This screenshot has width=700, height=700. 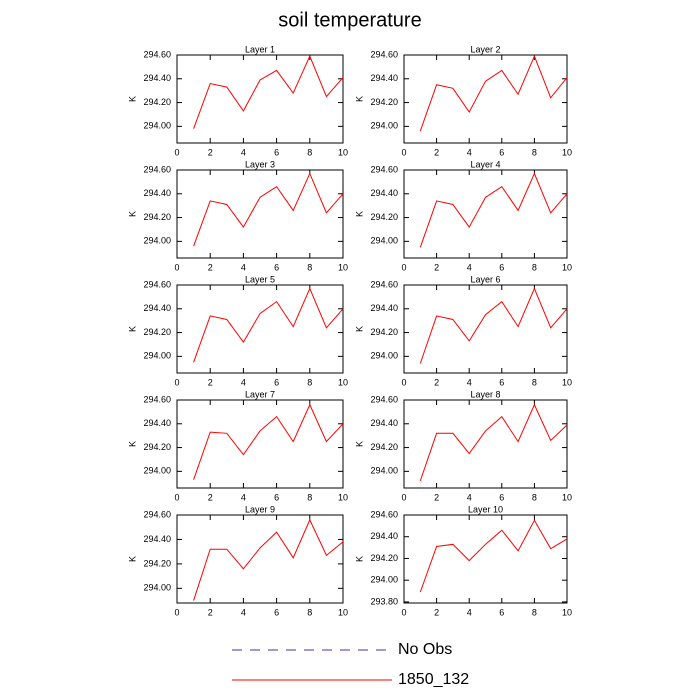 I want to click on panel-title: Layer 9, so click(x=260, y=509).